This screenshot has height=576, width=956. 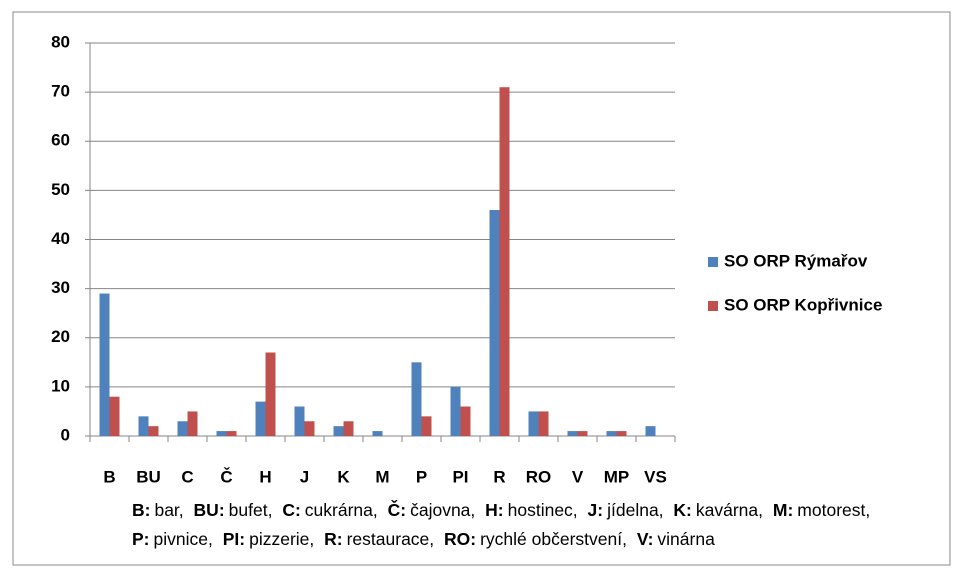 What do you see at coordinates (686, 539) in the screenshot?
I see `footnote-text: vinárna` at bounding box center [686, 539].